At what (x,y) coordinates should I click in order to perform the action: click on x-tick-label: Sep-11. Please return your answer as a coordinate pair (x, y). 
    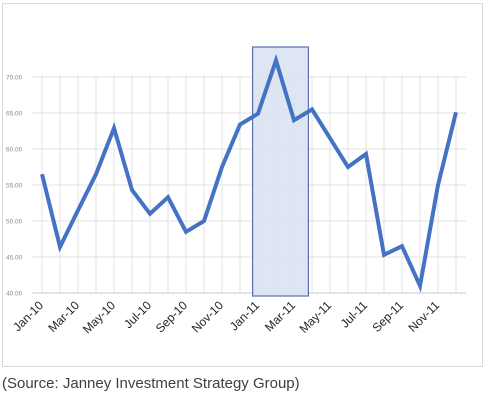
    Looking at the image, I should click on (387, 316).